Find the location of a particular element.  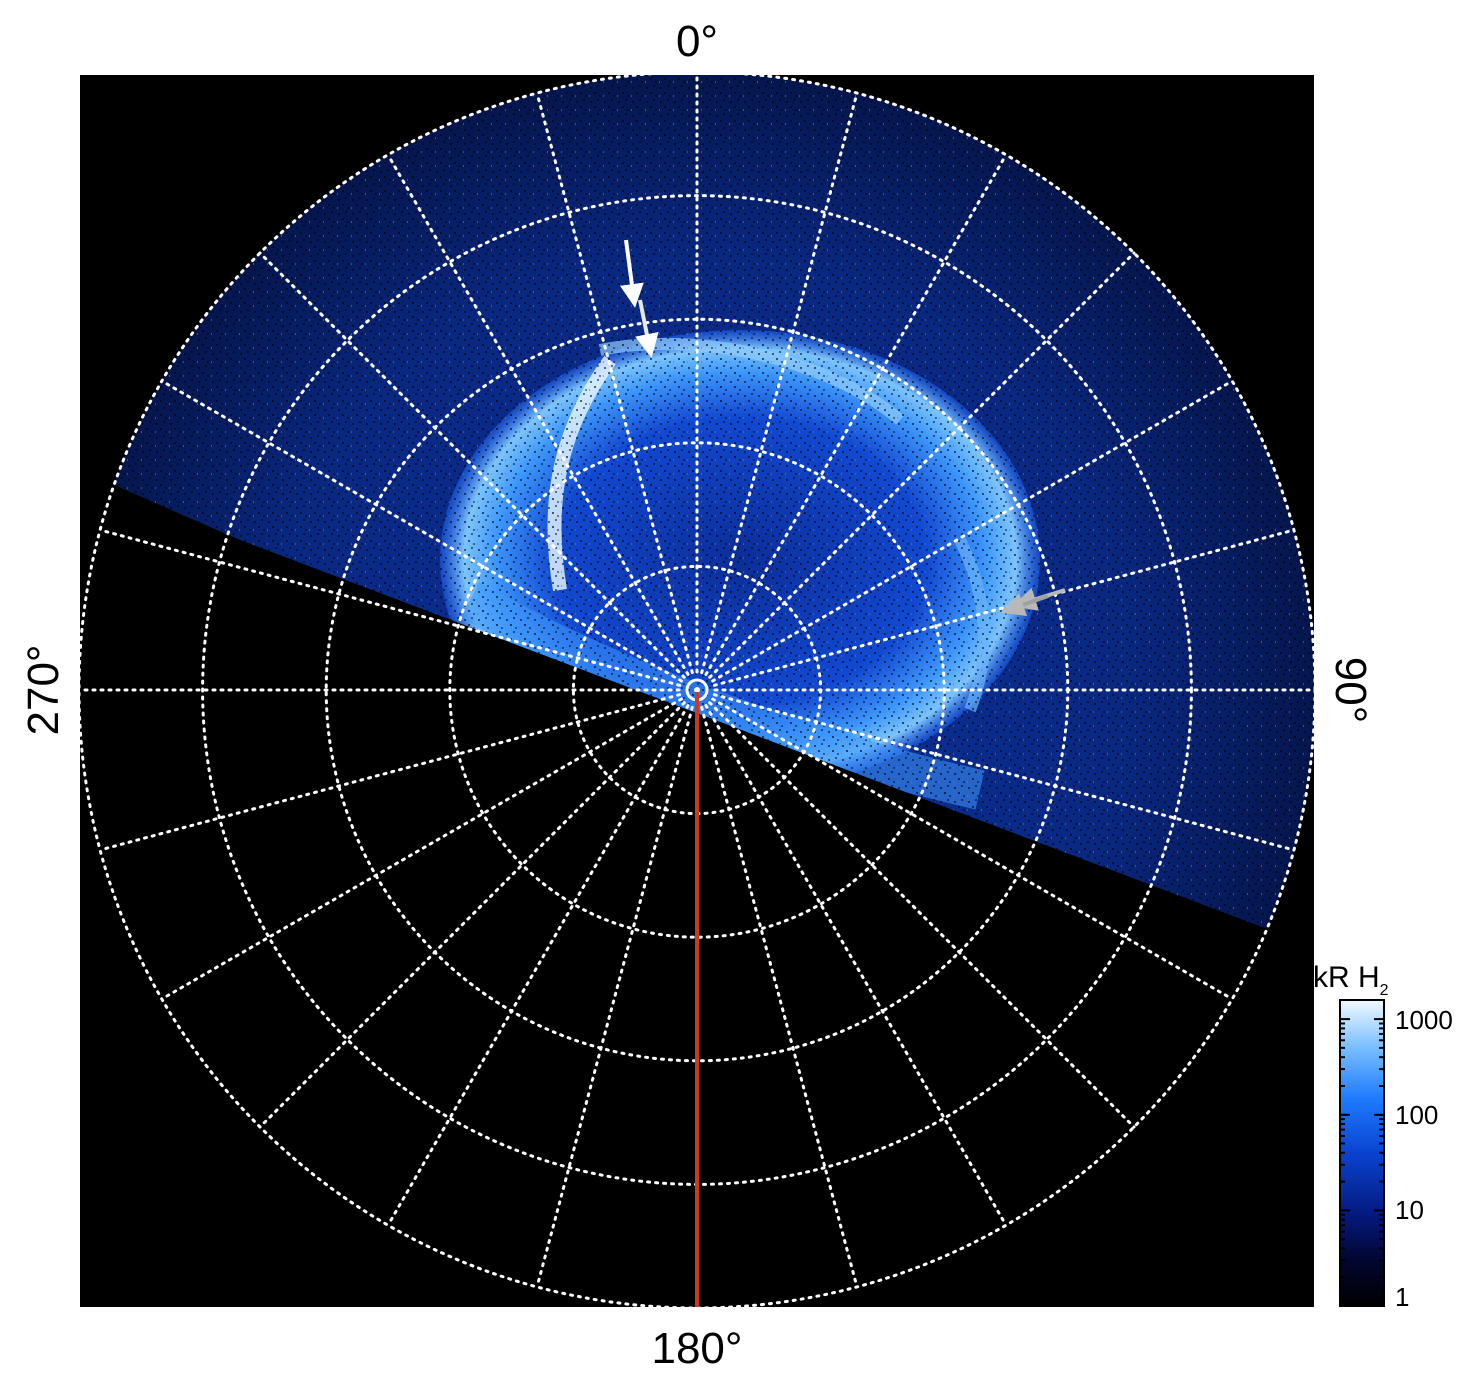

colorbar-tick-100: 100 is located at coordinates (1416, 1115).